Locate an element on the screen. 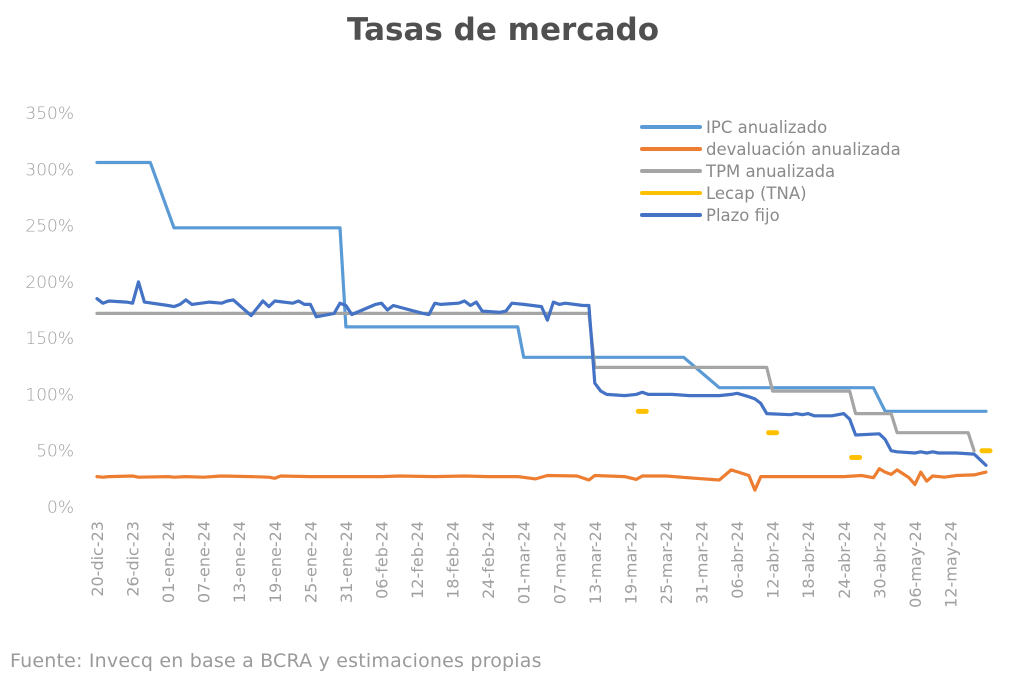 The image size is (1024, 682). legend-label: Plazo fijo is located at coordinates (743, 215).